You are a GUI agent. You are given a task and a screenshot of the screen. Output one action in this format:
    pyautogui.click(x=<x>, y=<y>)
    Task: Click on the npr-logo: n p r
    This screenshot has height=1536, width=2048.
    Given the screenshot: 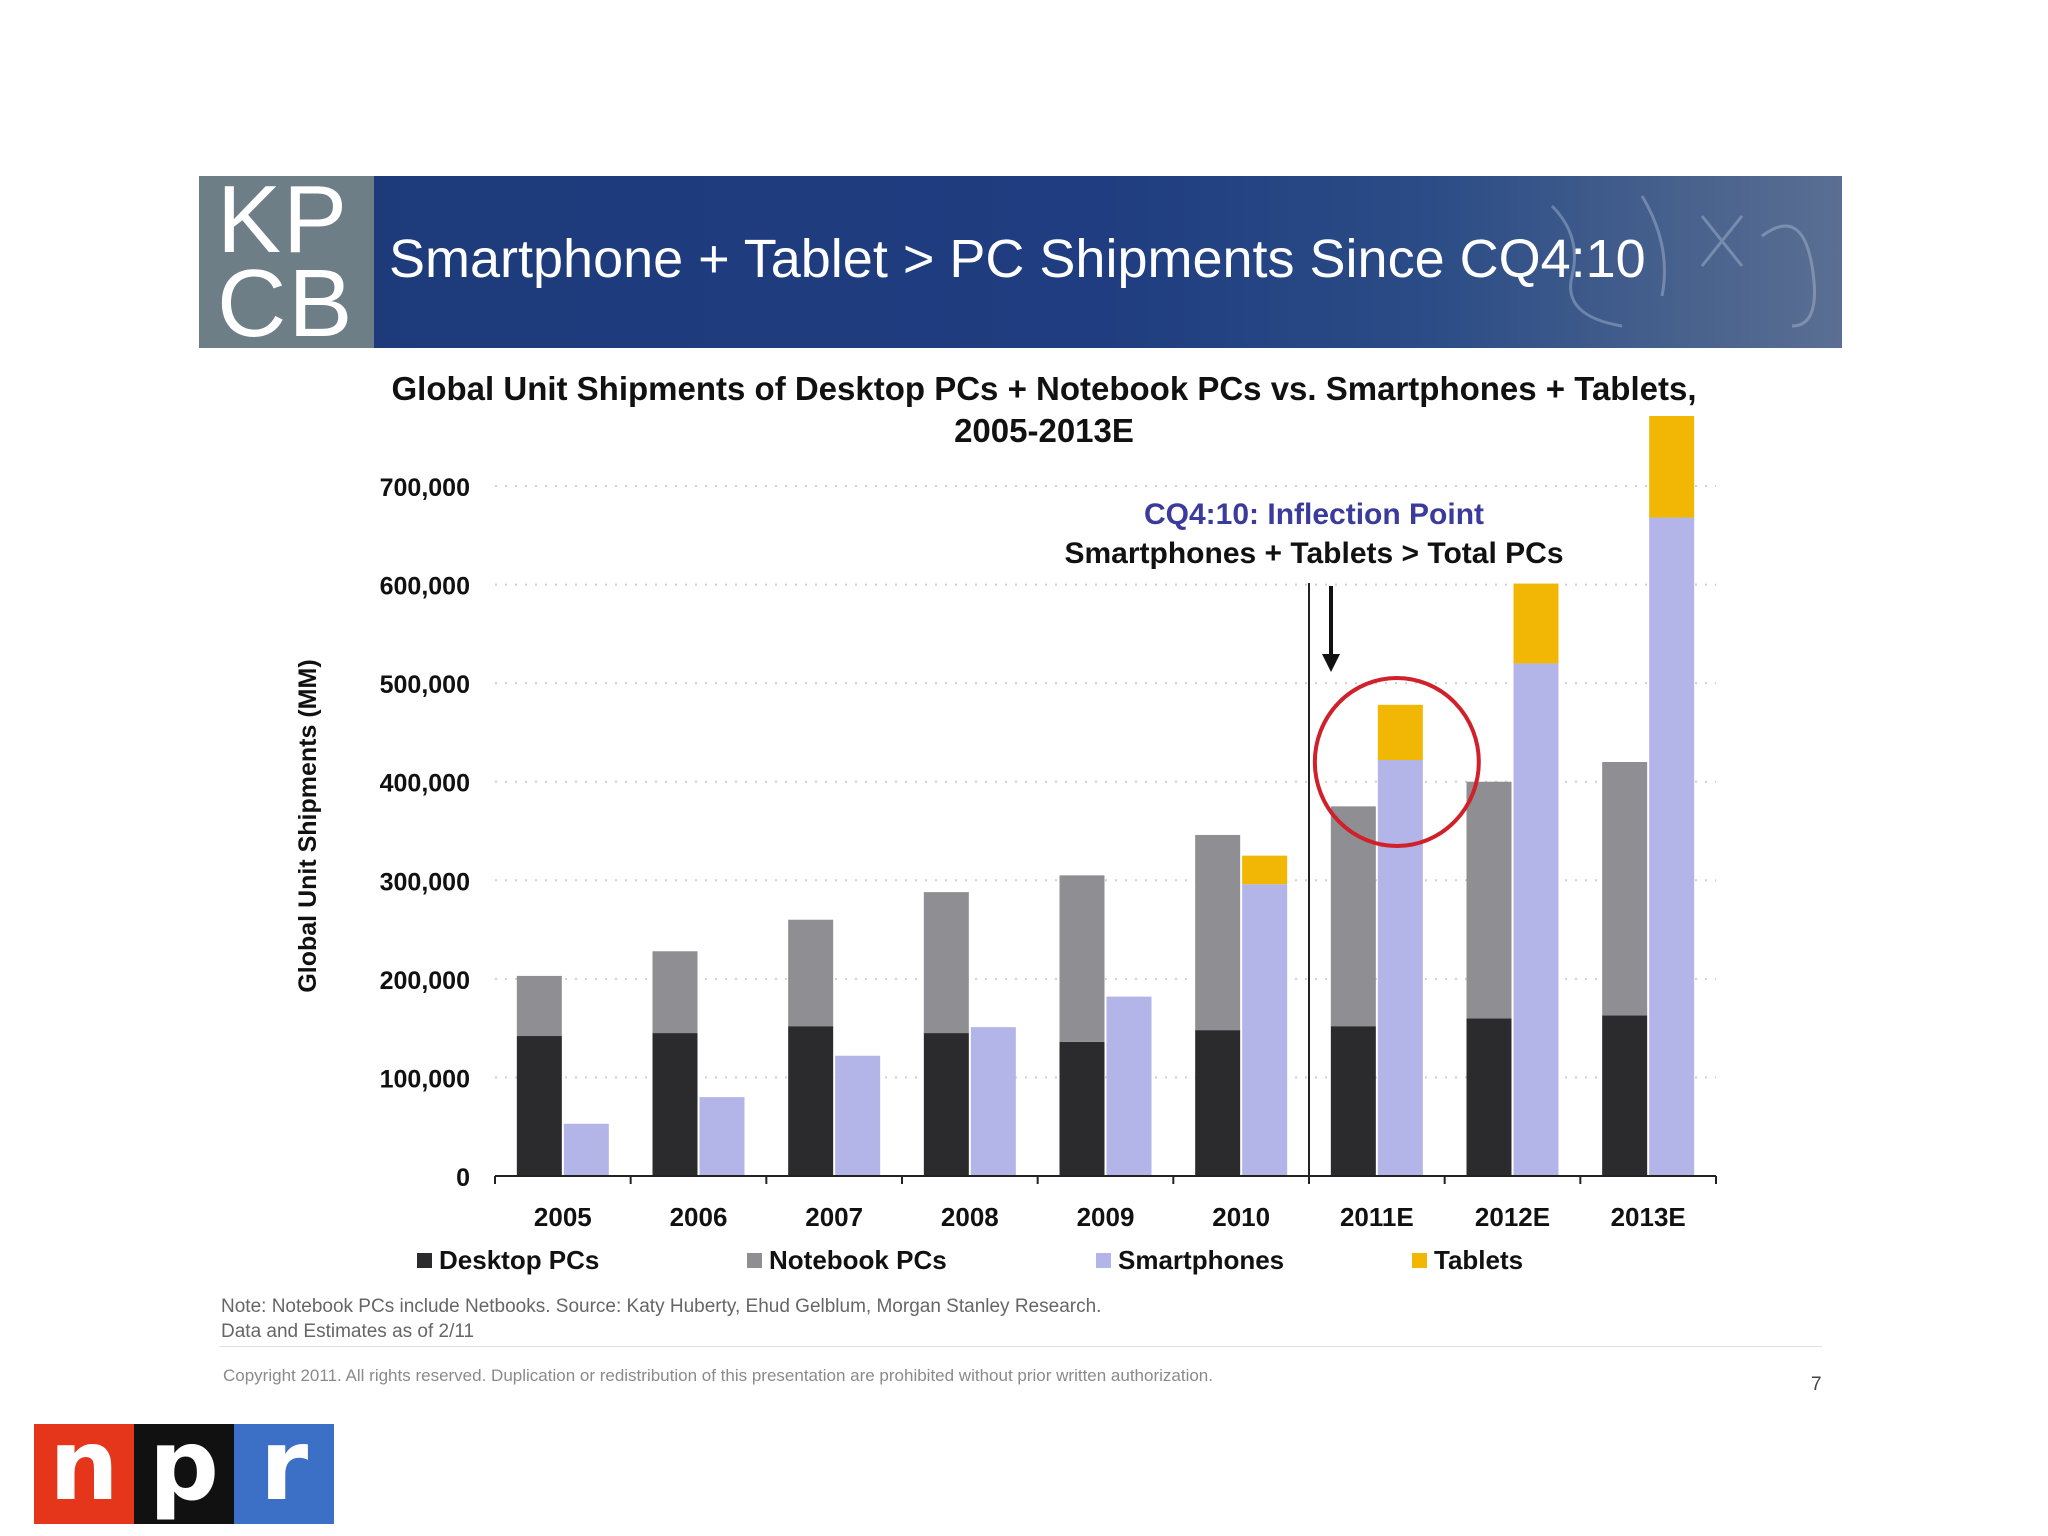 What is the action you would take?
    pyautogui.click(x=184, y=1470)
    